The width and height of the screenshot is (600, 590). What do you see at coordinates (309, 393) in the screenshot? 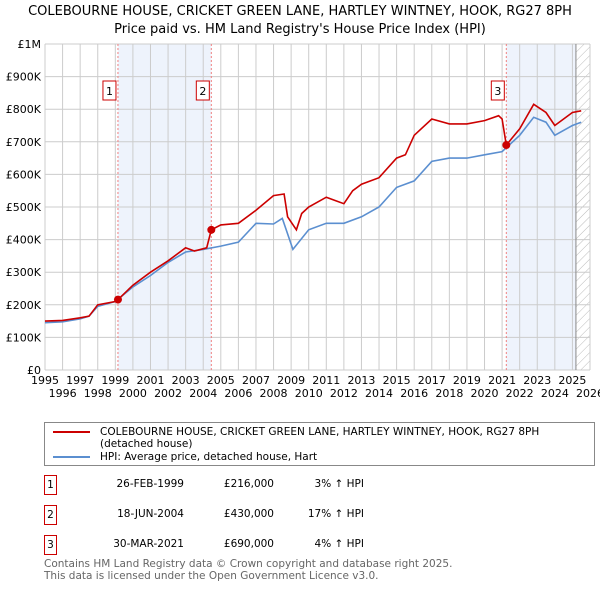
I see `x-tick-label: 2010` at bounding box center [309, 393].